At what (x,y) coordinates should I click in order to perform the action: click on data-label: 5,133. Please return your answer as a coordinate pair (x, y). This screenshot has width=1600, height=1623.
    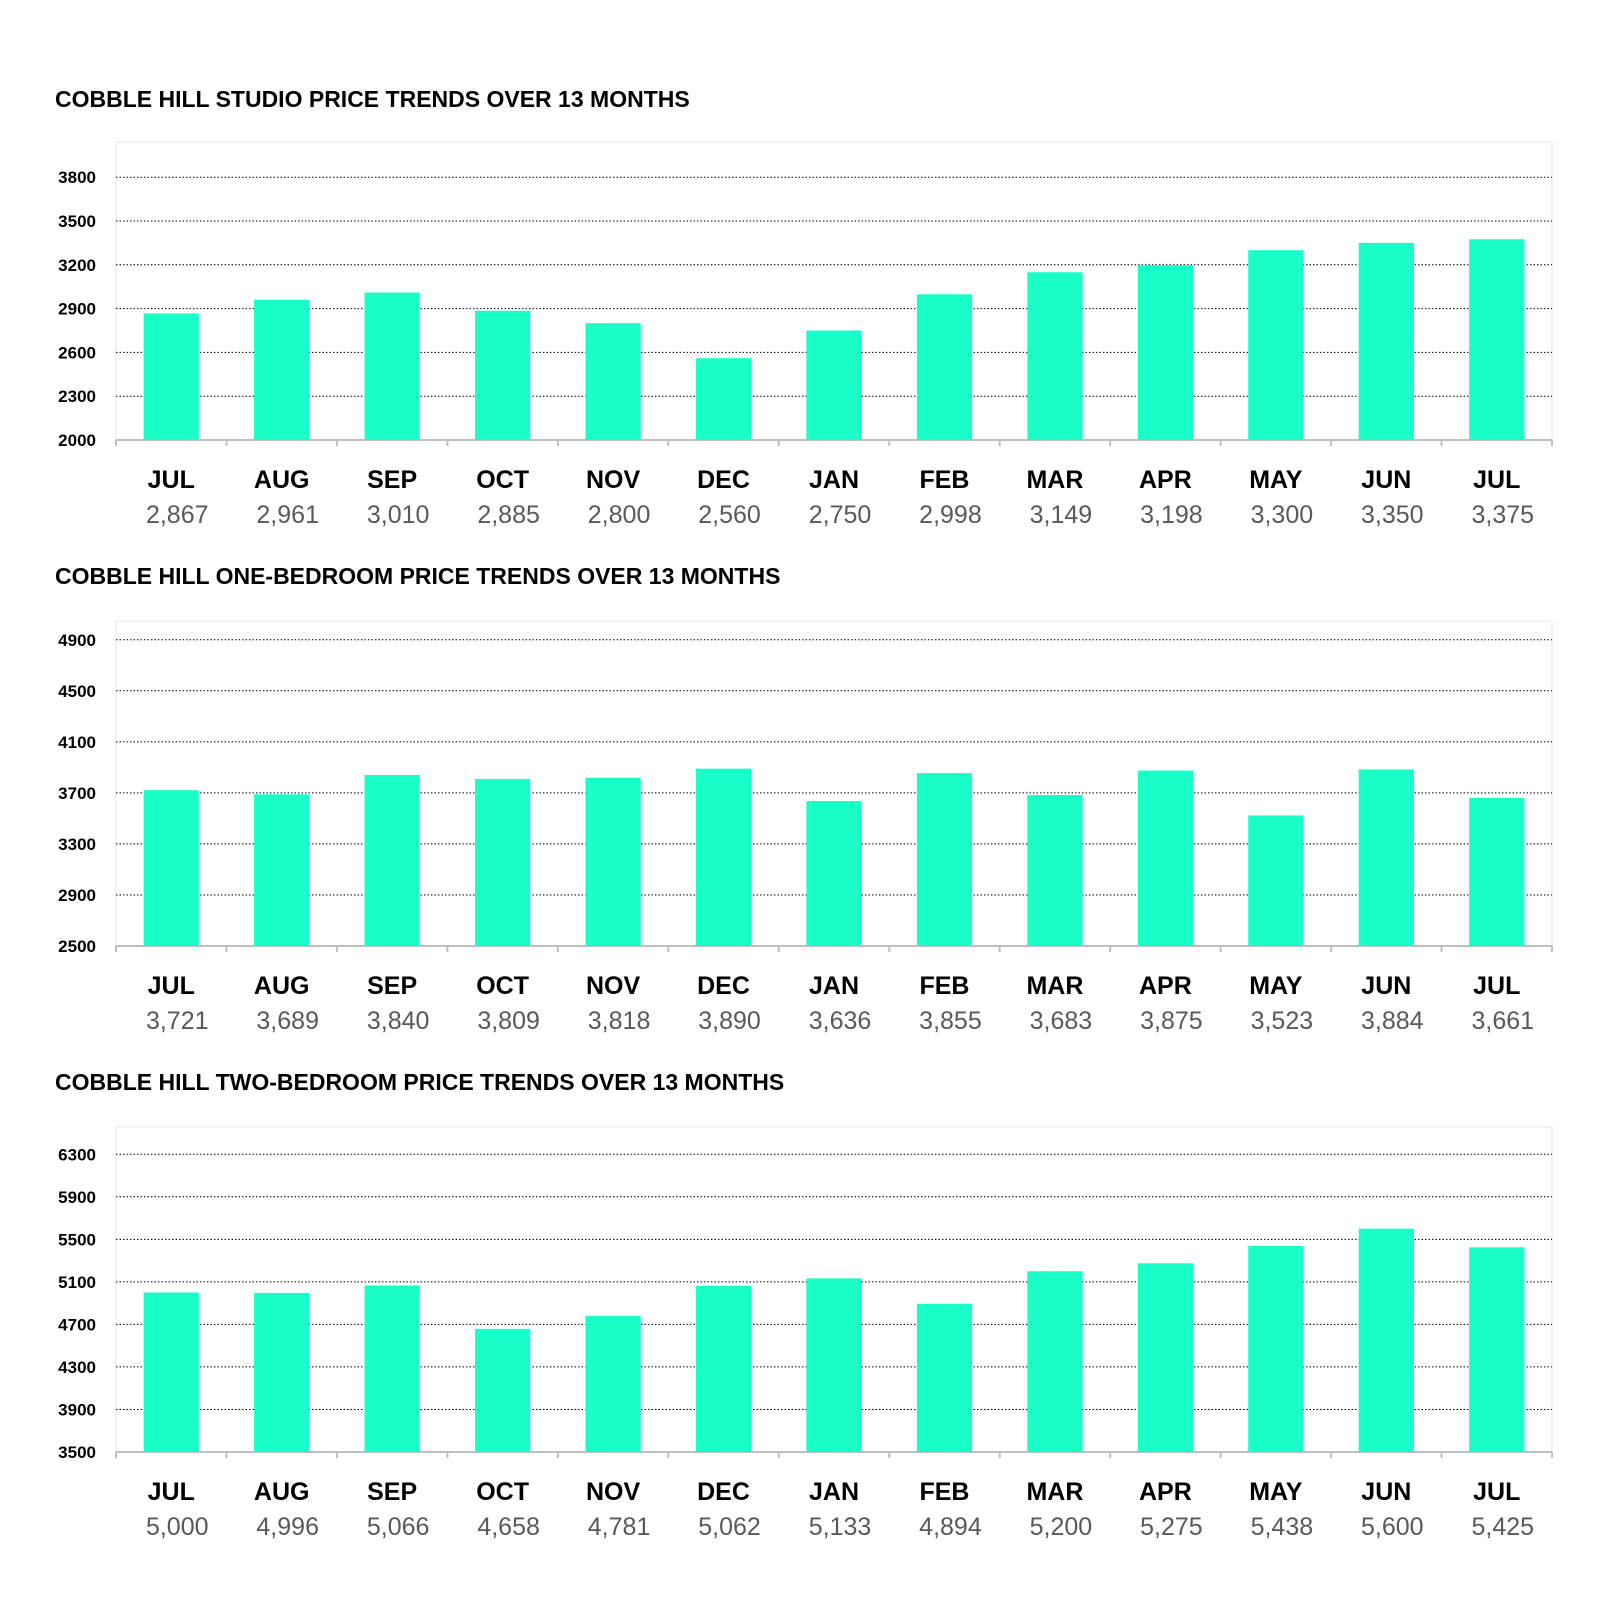
    Looking at the image, I should click on (840, 1527).